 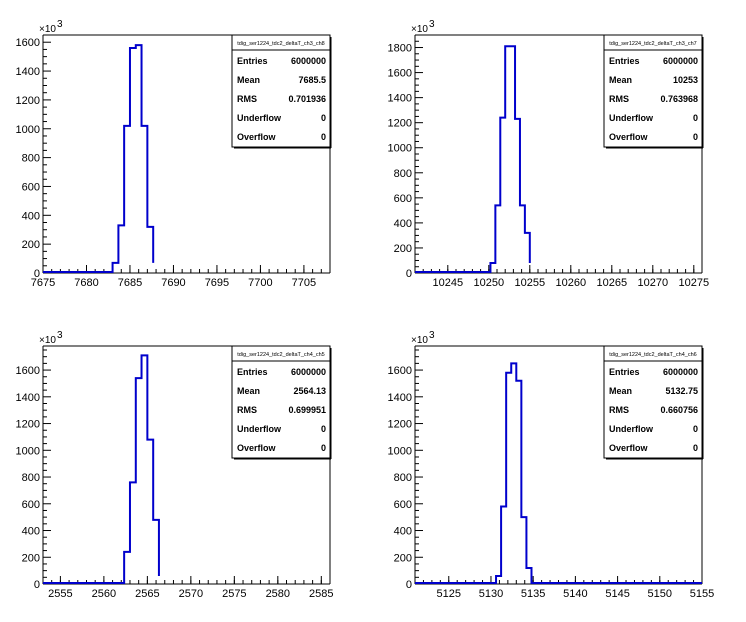 I want to click on x-tick-label: 10250, so click(x=489, y=283).